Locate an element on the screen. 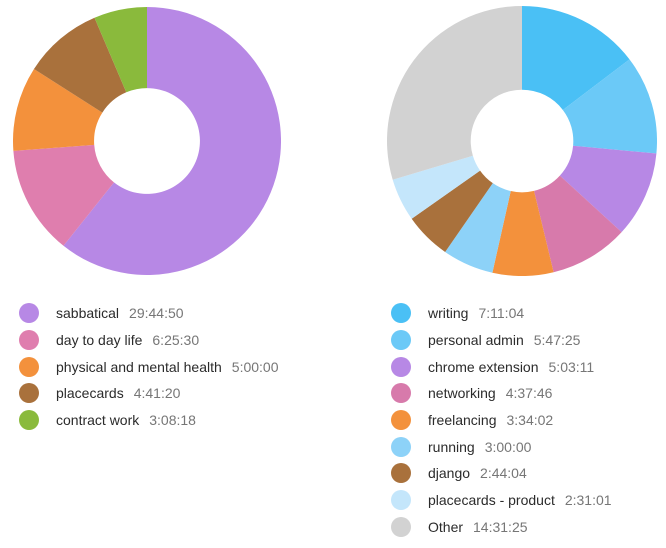 This screenshot has width=666, height=548. legend-value: 2:44:04 is located at coordinates (503, 473).